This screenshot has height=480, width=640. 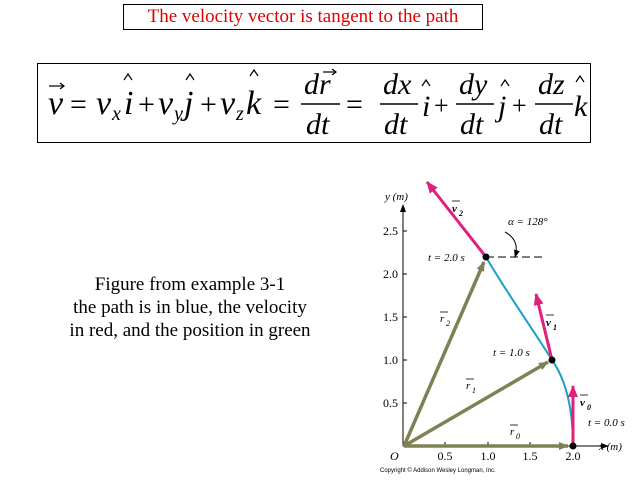 What do you see at coordinates (426, 106) in the screenshot?
I see `eq-i-2: i` at bounding box center [426, 106].